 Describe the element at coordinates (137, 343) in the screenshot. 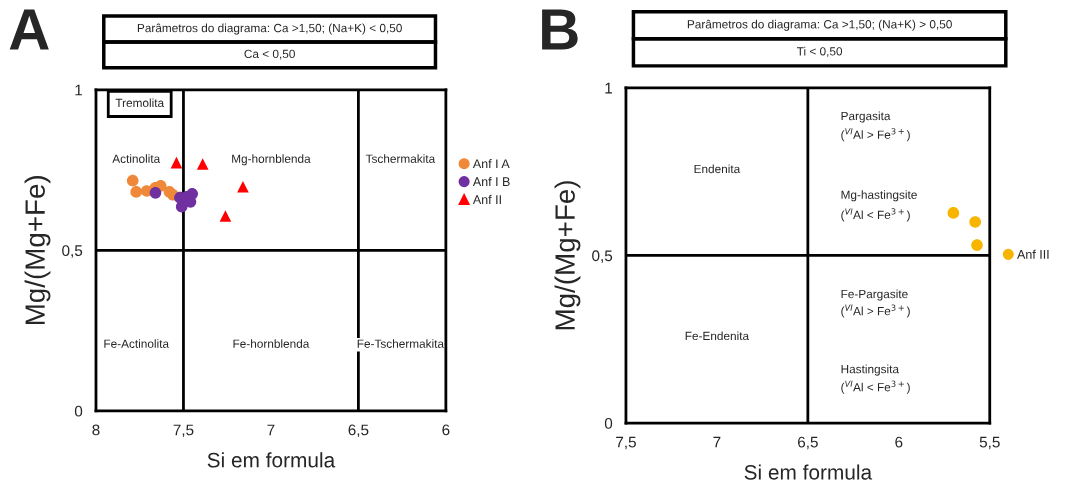

I see `annotation: Fe-Actinolita` at that location.